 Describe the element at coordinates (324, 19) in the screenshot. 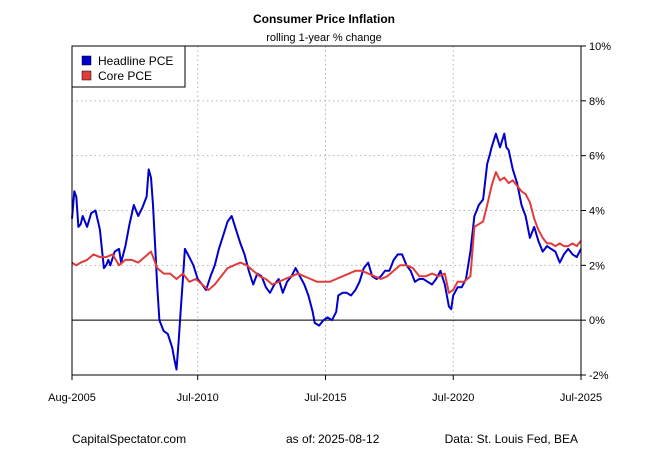

I see `chart-title: Consumer Price Inflation` at that location.